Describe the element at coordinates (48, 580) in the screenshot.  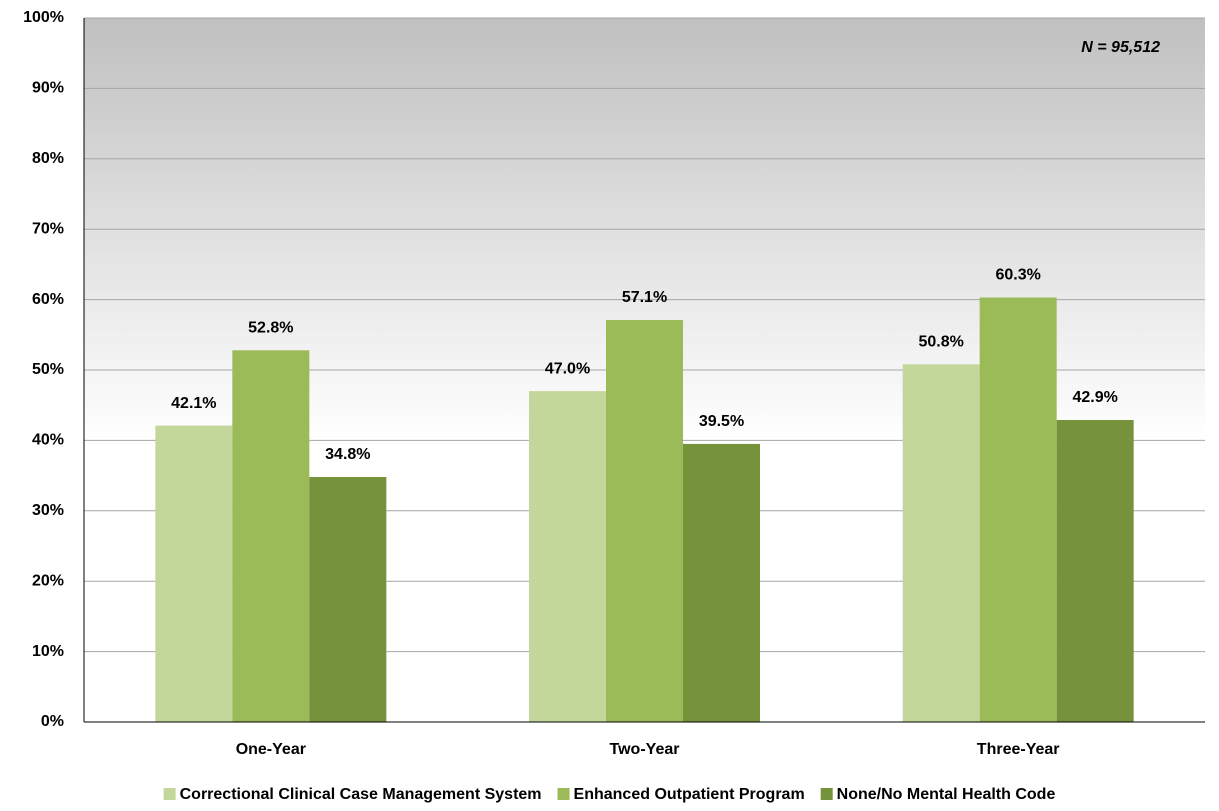
I see `y-tick-label: 20%` at that location.